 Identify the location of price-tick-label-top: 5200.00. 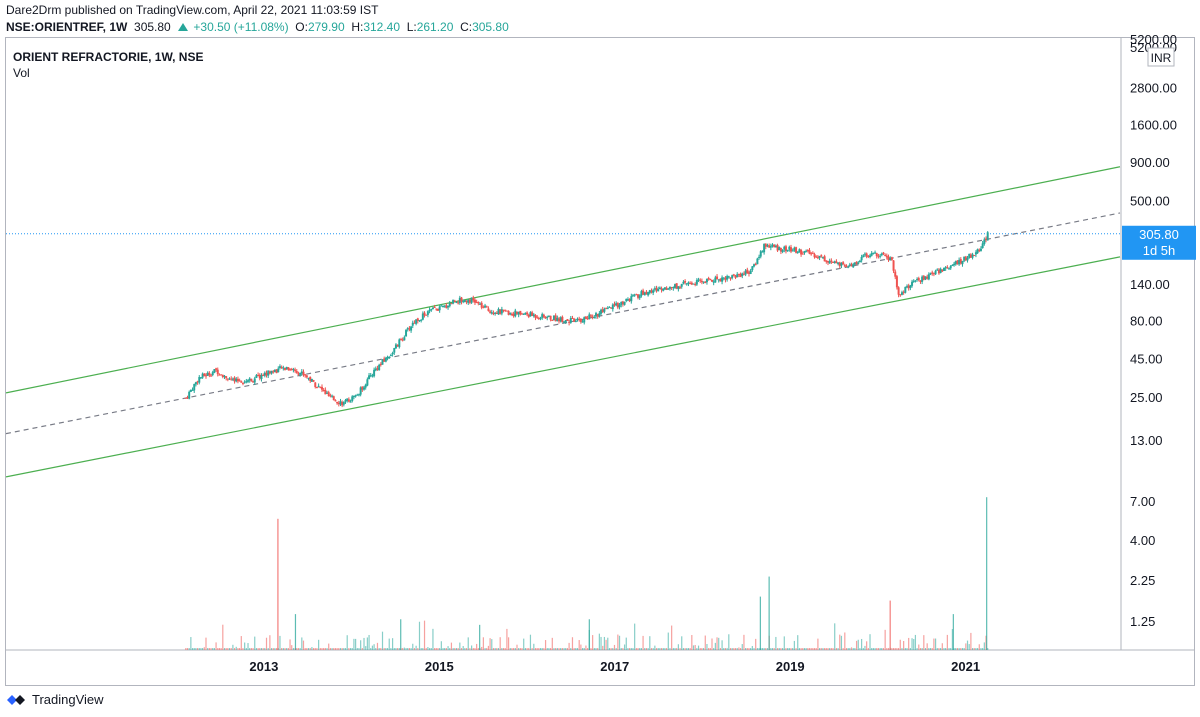
(1153, 39).